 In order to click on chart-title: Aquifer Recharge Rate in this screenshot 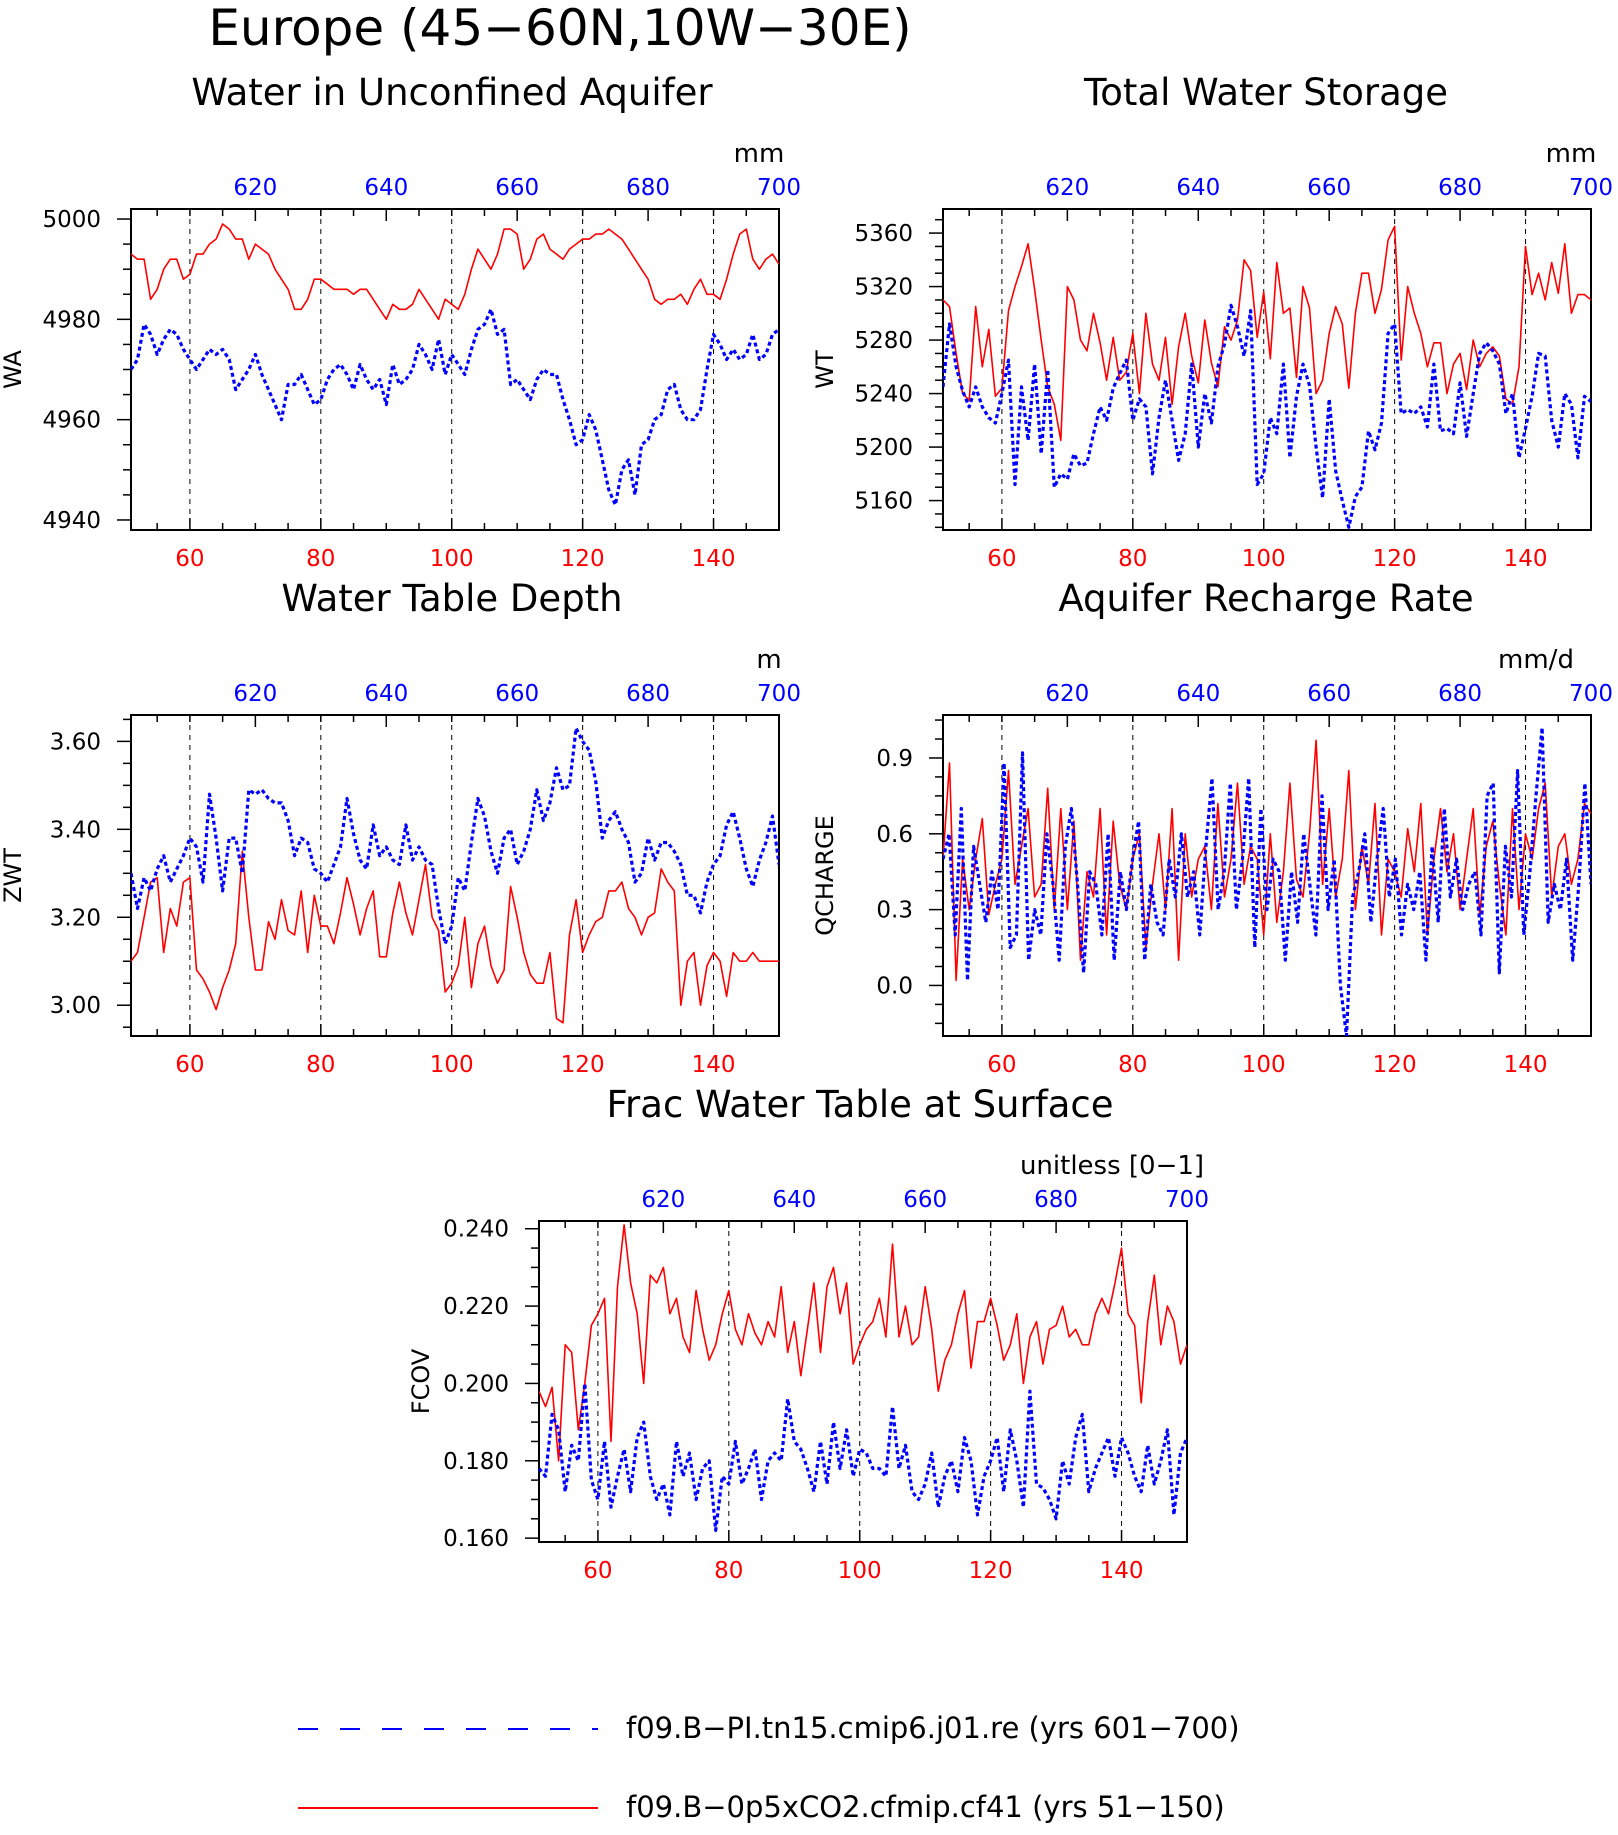, I will do `click(1265, 598)`.